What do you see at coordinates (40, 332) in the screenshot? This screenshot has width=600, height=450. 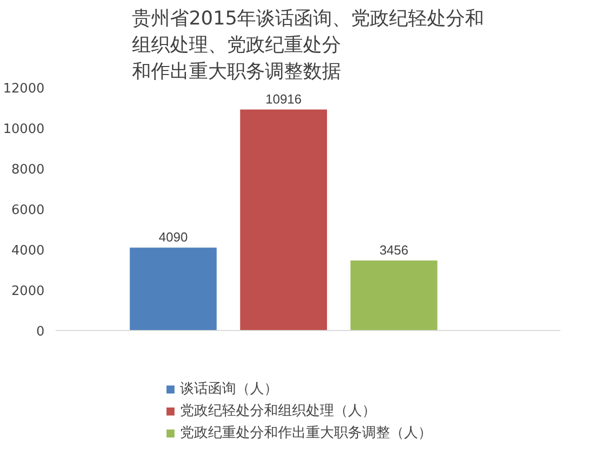 I see `y-tick-label: 0` at bounding box center [40, 332].